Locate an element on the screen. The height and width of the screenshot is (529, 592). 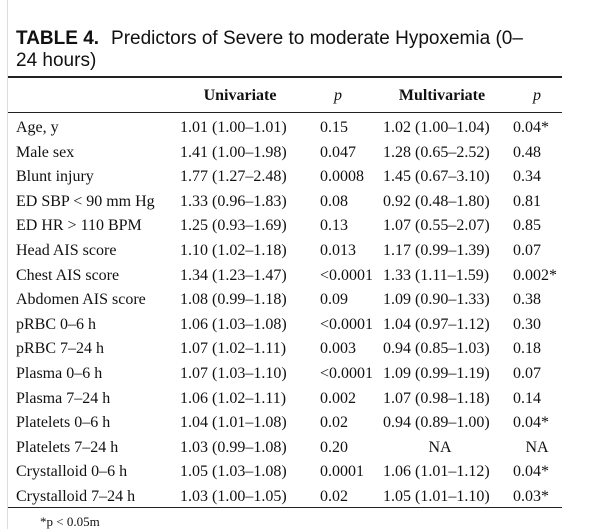
table-cell: 0.0008 is located at coordinates (342, 177).